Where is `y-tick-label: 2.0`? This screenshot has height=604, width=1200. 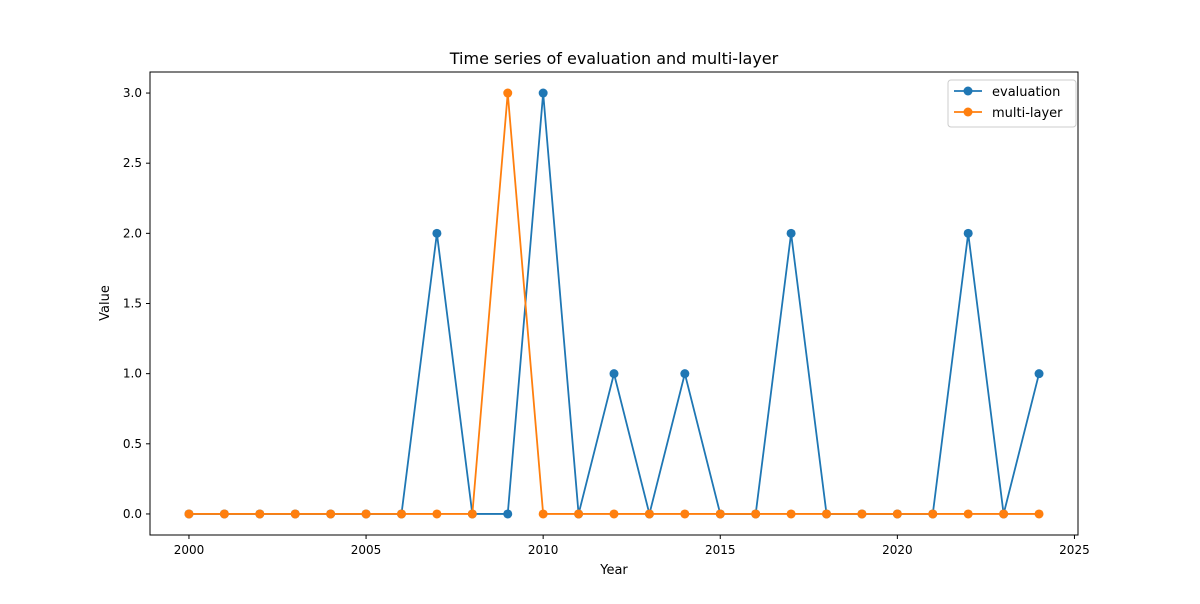 y-tick-label: 2.0 is located at coordinates (132, 233).